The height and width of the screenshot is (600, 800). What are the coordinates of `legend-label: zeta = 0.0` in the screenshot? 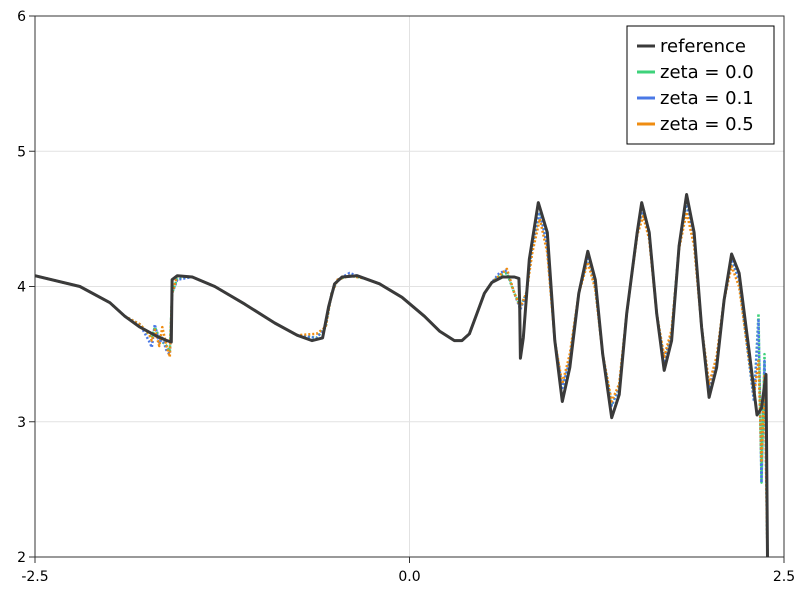 It's located at (707, 72).